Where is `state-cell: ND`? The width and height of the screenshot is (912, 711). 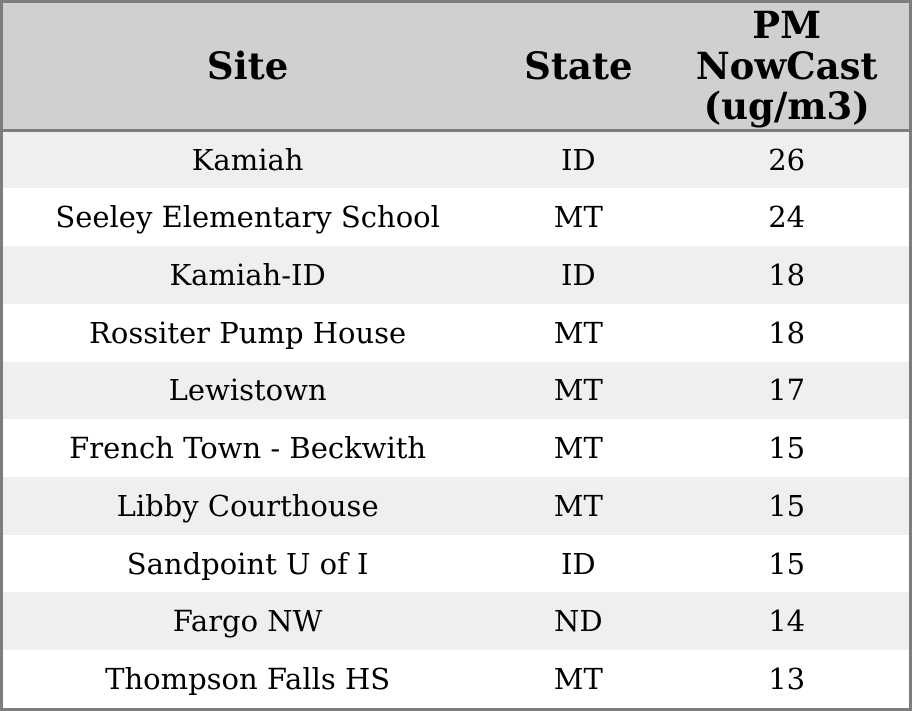 state-cell: ND is located at coordinates (578, 621).